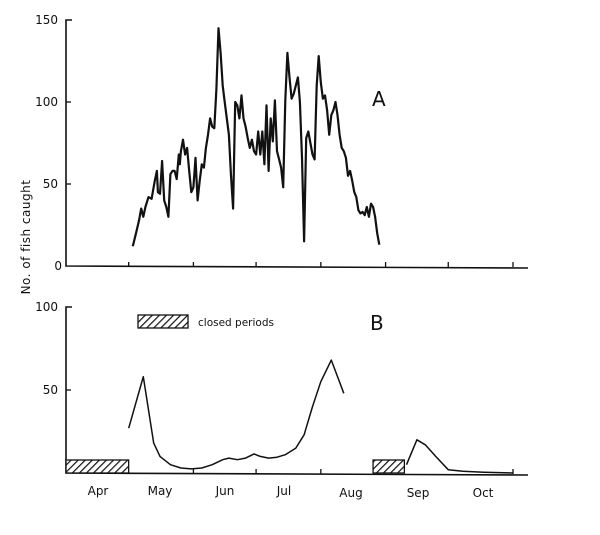 This screenshot has height=535, width=600. What do you see at coordinates (46, 102) in the screenshot?
I see `panel-a-ytick-label-100: 100` at bounding box center [46, 102].